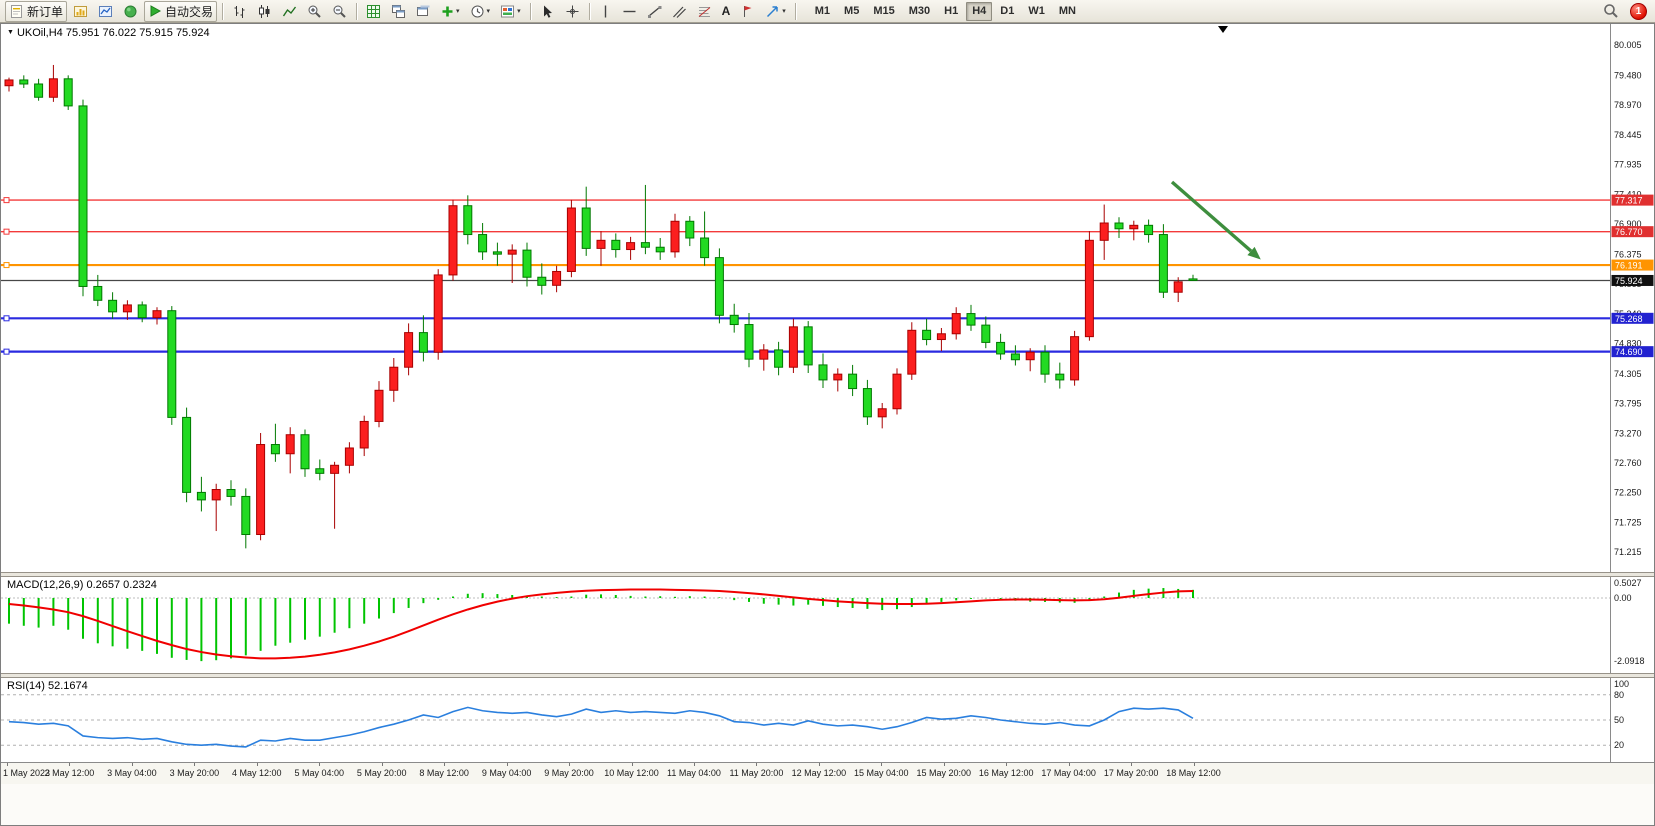 Image resolution: width=1655 pixels, height=826 pixels. What do you see at coordinates (69, 773) in the screenshot?
I see `time-axis-label: 2 May 12:00` at bounding box center [69, 773].